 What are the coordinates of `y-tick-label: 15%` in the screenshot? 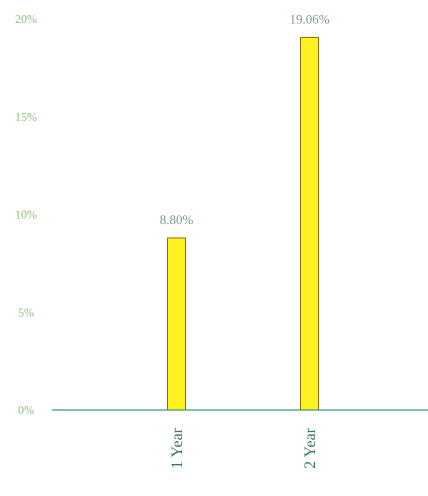 It's located at (26, 117).